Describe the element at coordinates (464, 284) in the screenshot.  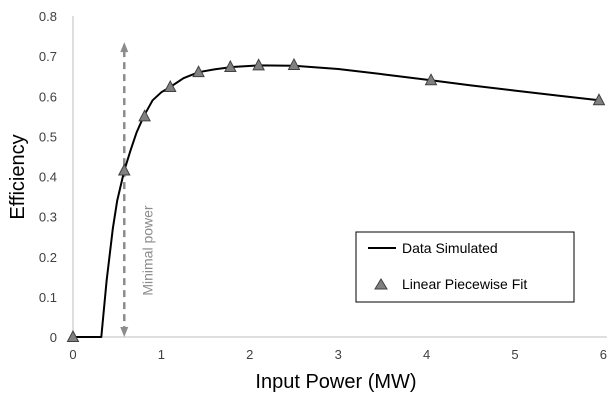
I see `legend-label-linear-piecewise-fit: Linear Piecewise Fit` at that location.